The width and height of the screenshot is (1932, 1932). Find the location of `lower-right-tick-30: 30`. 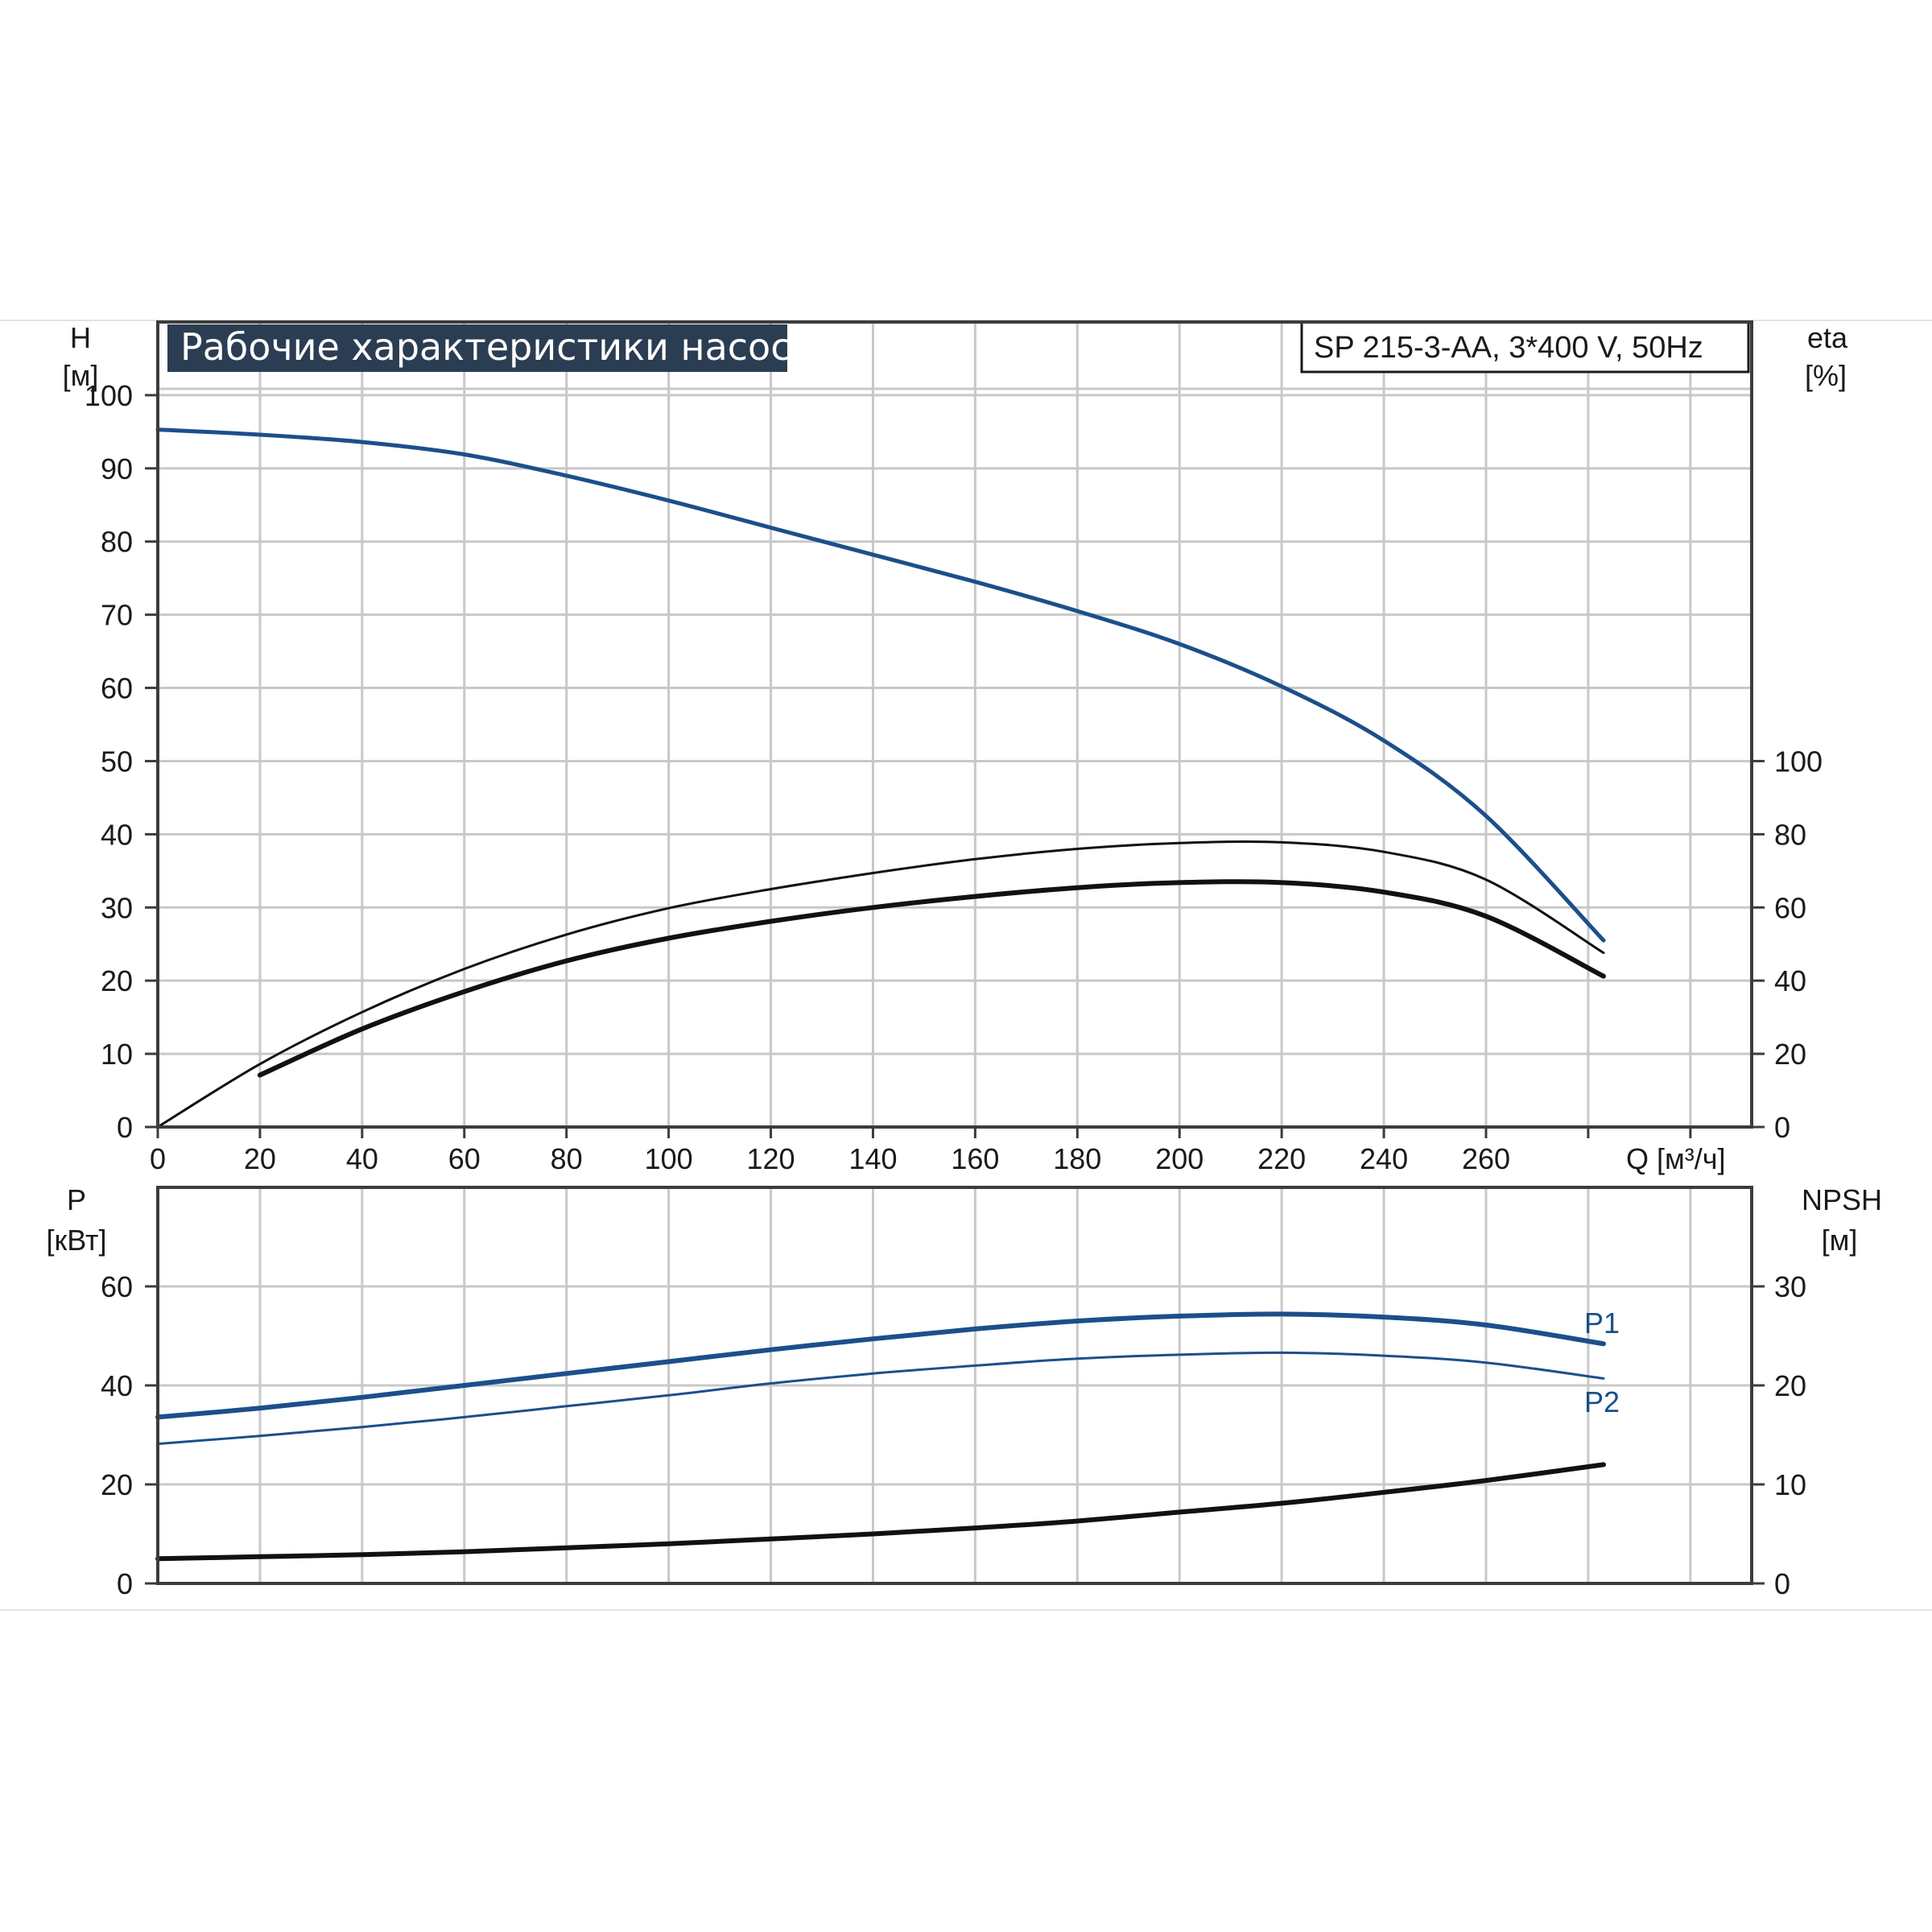

lower-right-tick-30: 30 is located at coordinates (1790, 1286).